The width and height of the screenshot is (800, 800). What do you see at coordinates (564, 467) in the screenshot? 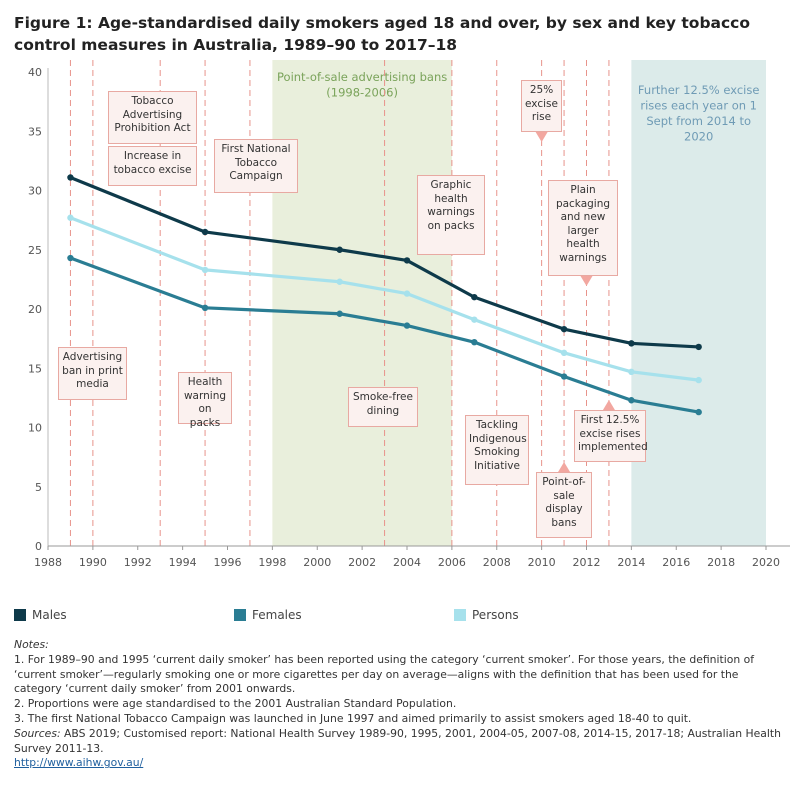
I see `pointer-display-bans-icon` at bounding box center [564, 467].